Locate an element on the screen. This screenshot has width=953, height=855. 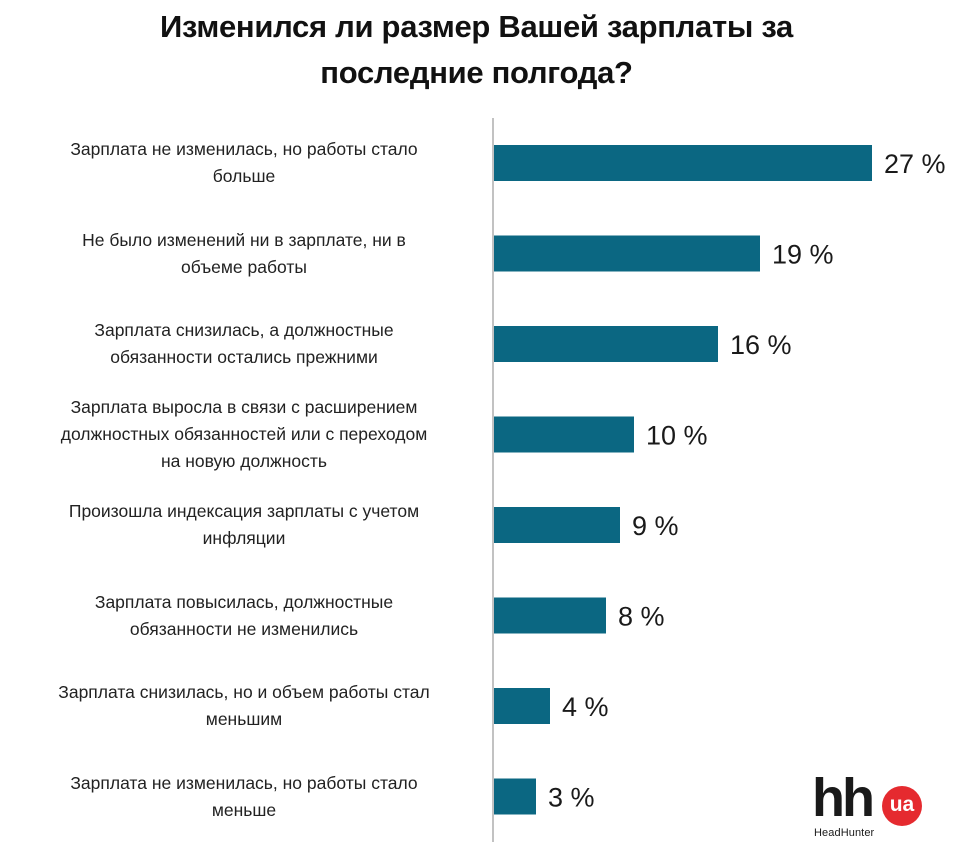
category-label-line: больше is located at coordinates (244, 176).